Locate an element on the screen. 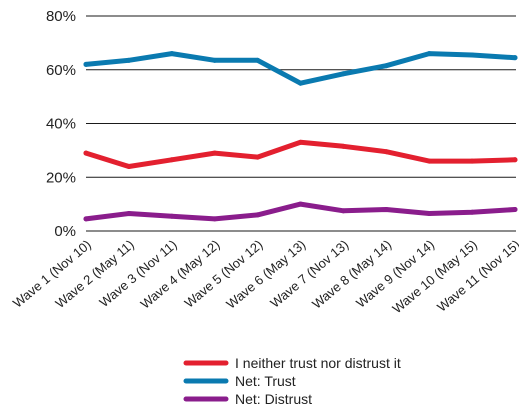 Image resolution: width=519 pixels, height=414 pixels. y-tick-label-20: 20% is located at coordinates (61, 177).